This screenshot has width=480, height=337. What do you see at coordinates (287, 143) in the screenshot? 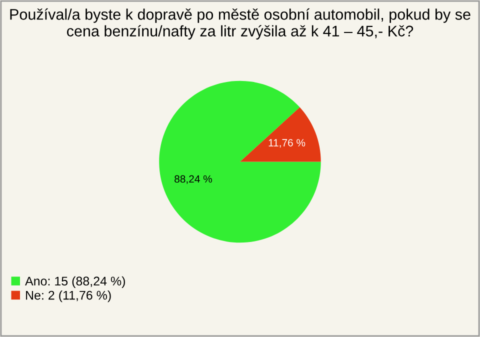
I see `data-label: 11,76 %` at bounding box center [287, 143].